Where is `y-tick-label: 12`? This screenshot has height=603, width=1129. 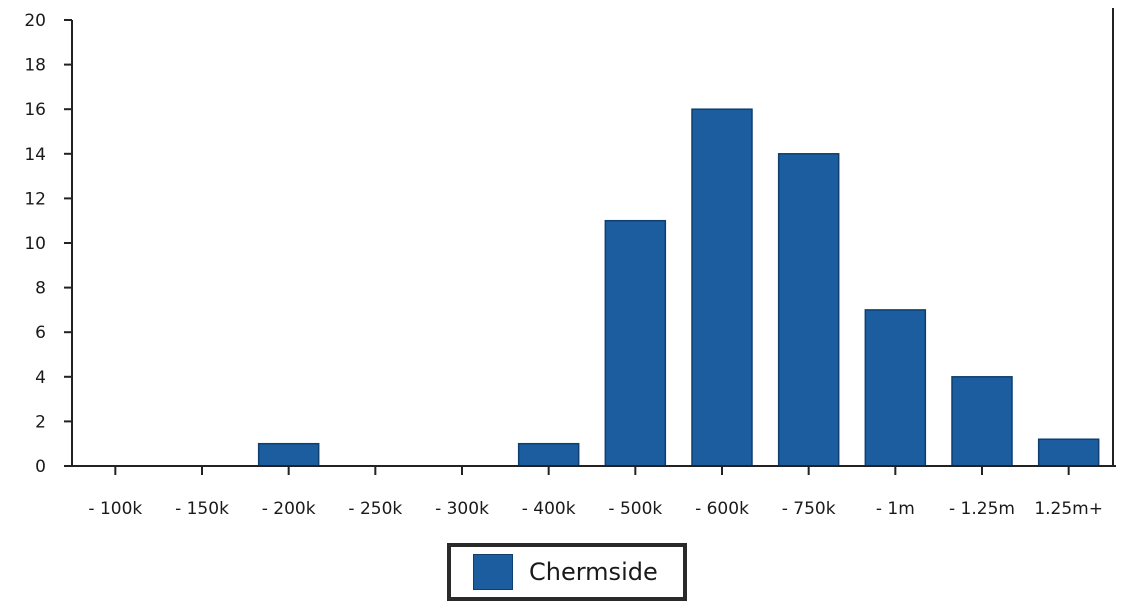 y-tick-label: 12 is located at coordinates (35, 199).